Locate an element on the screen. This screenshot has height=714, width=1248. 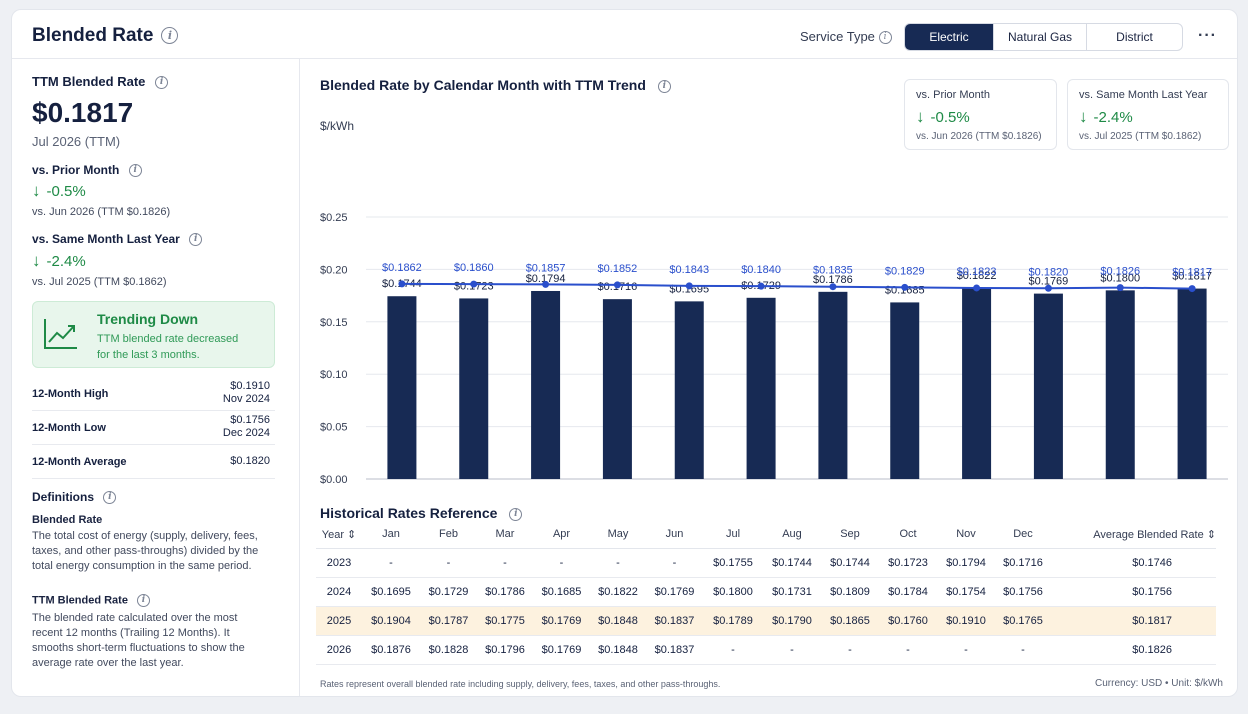
ttm-label: TTM Blended Rate i is located at coordinates (100, 82).